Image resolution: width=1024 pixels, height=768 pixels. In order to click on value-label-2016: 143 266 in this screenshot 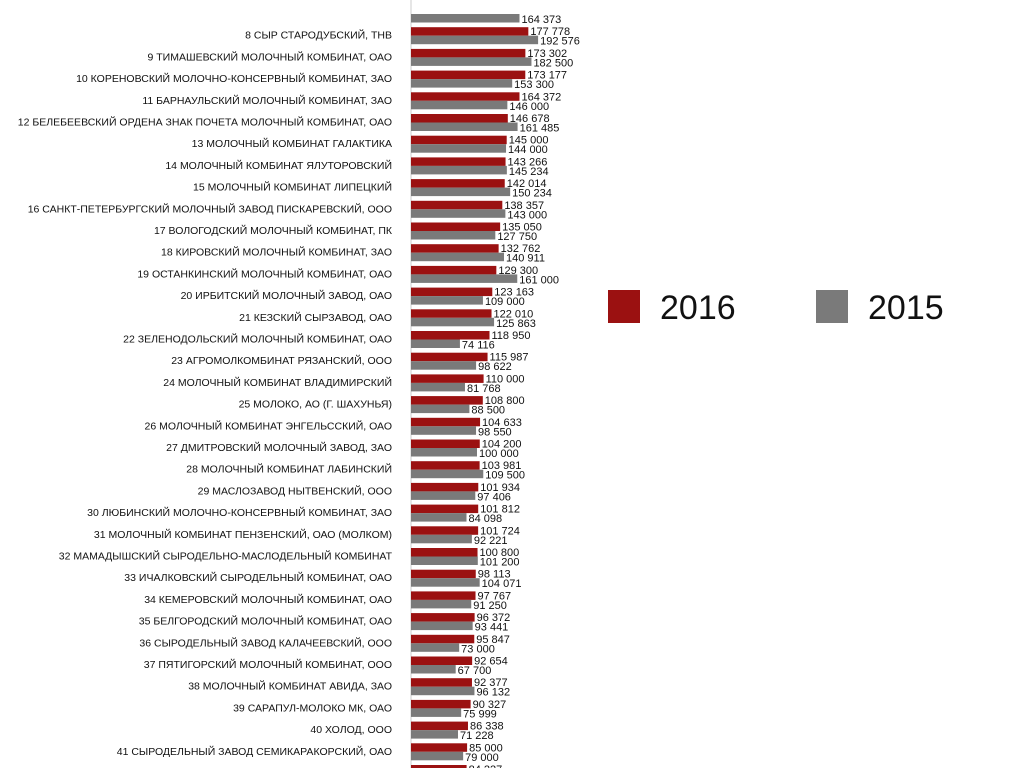, I will do `click(528, 162)`.